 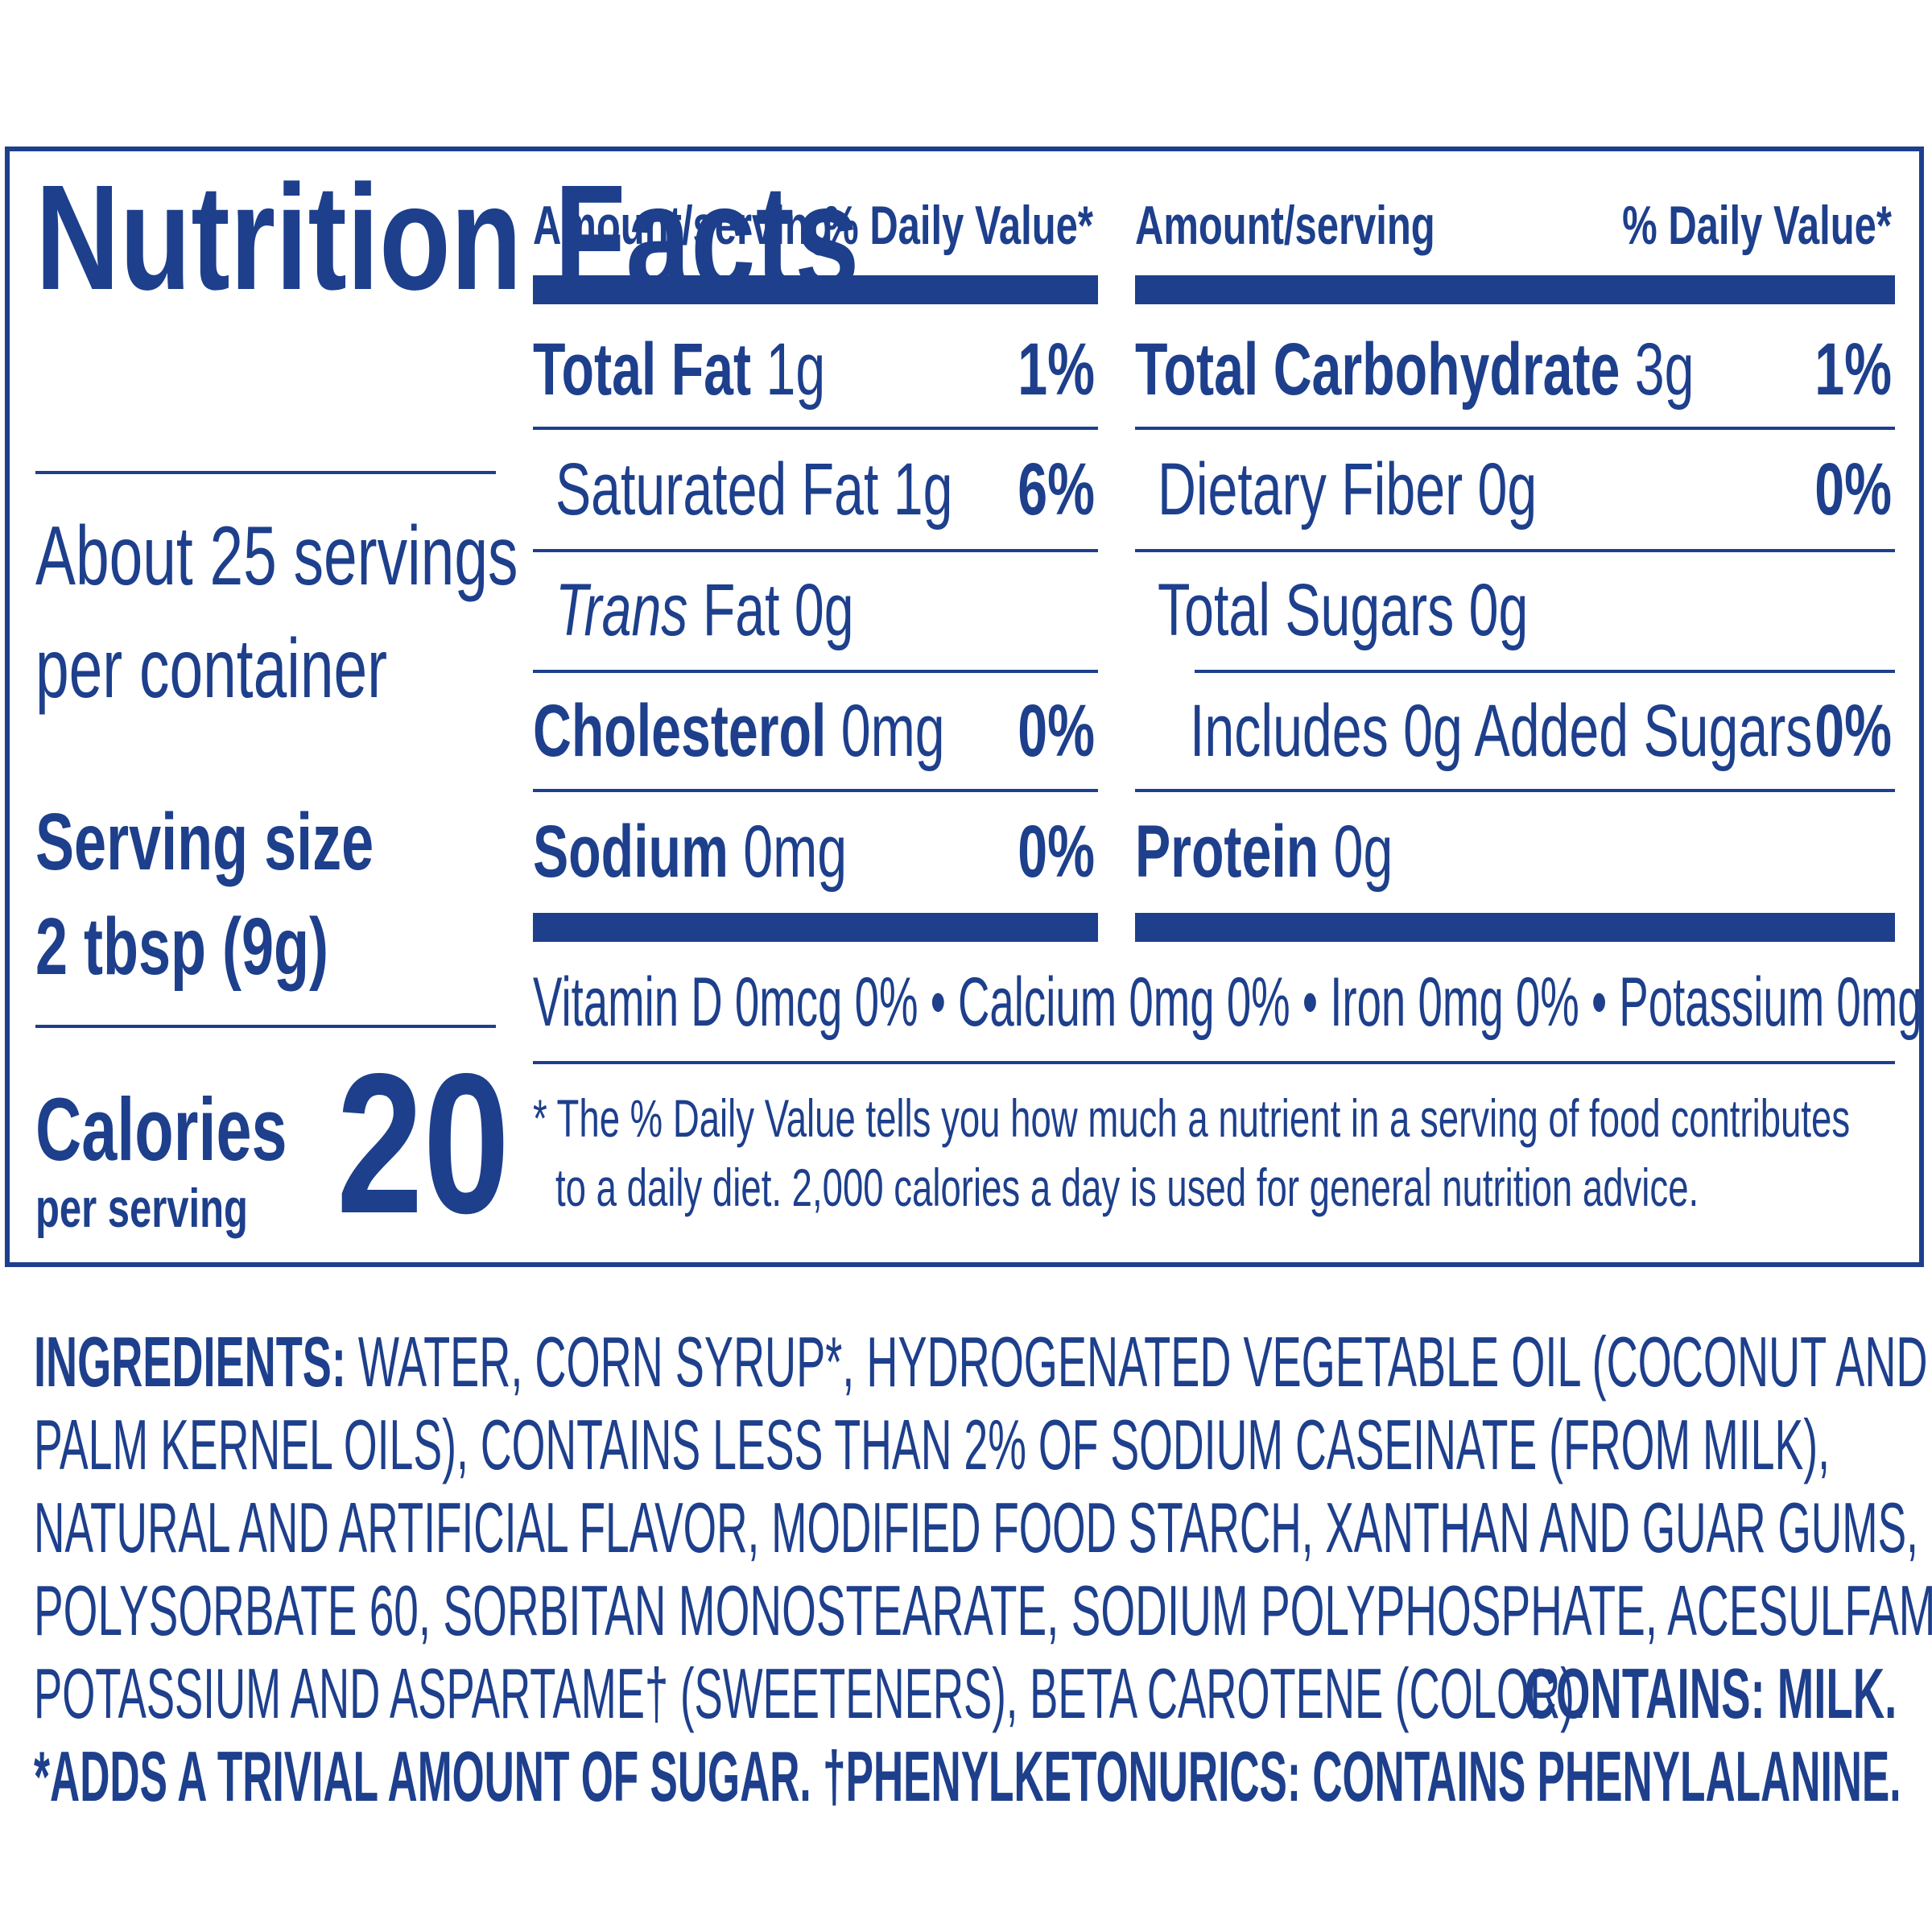 What do you see at coordinates (423, 1143) in the screenshot?
I see `calories-value-text: 20` at bounding box center [423, 1143].